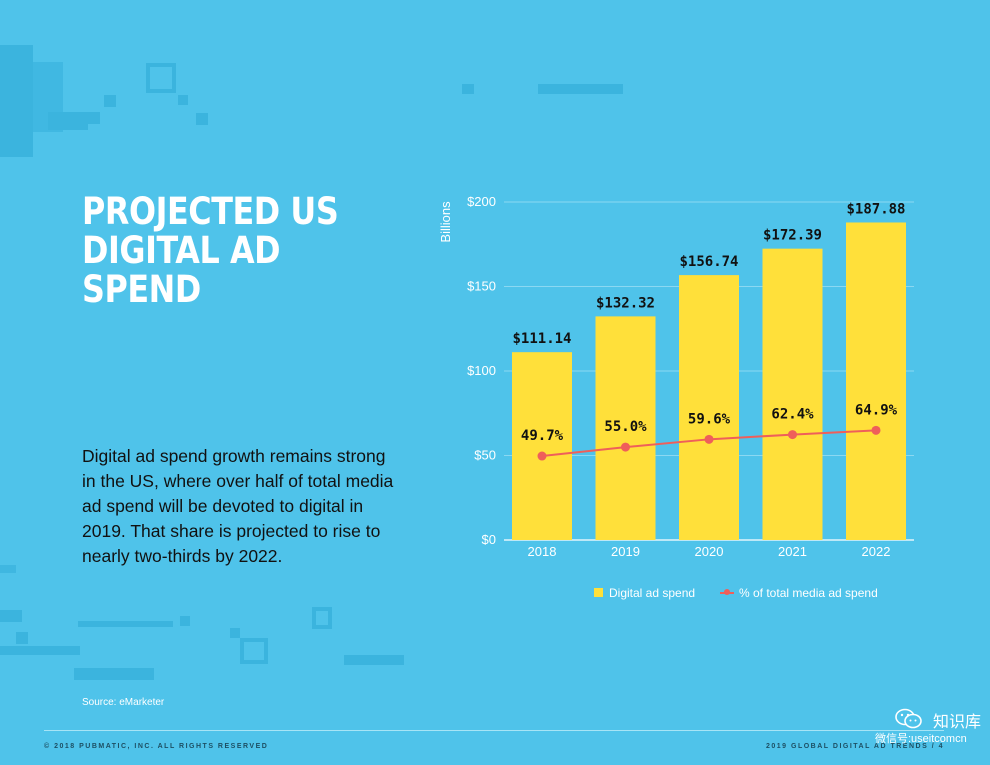  I want to click on y-tick-label: $150, so click(481, 286).